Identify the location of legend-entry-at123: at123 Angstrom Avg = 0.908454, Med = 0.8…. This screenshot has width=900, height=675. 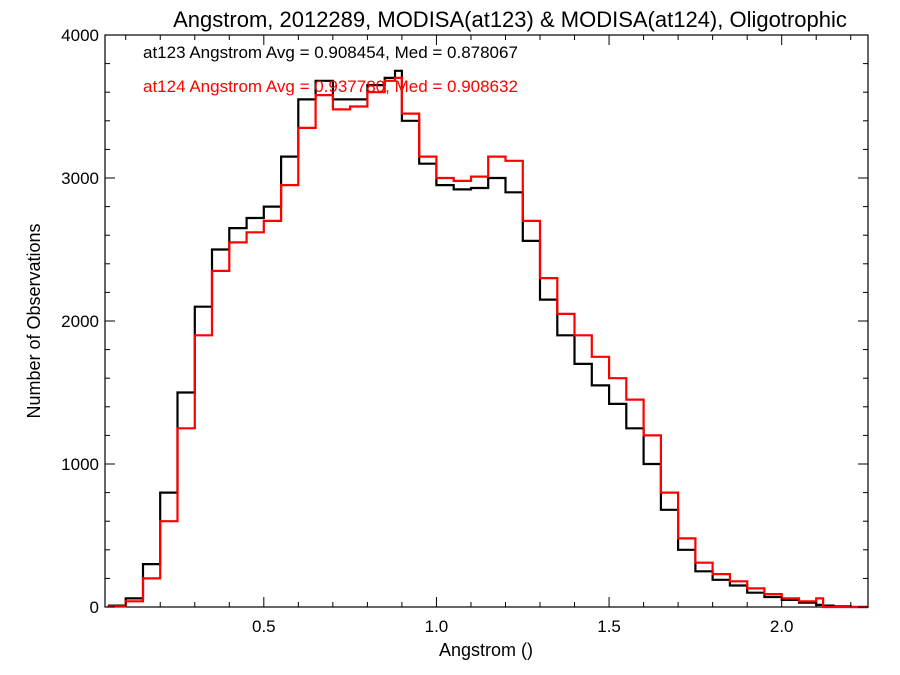
(330, 52).